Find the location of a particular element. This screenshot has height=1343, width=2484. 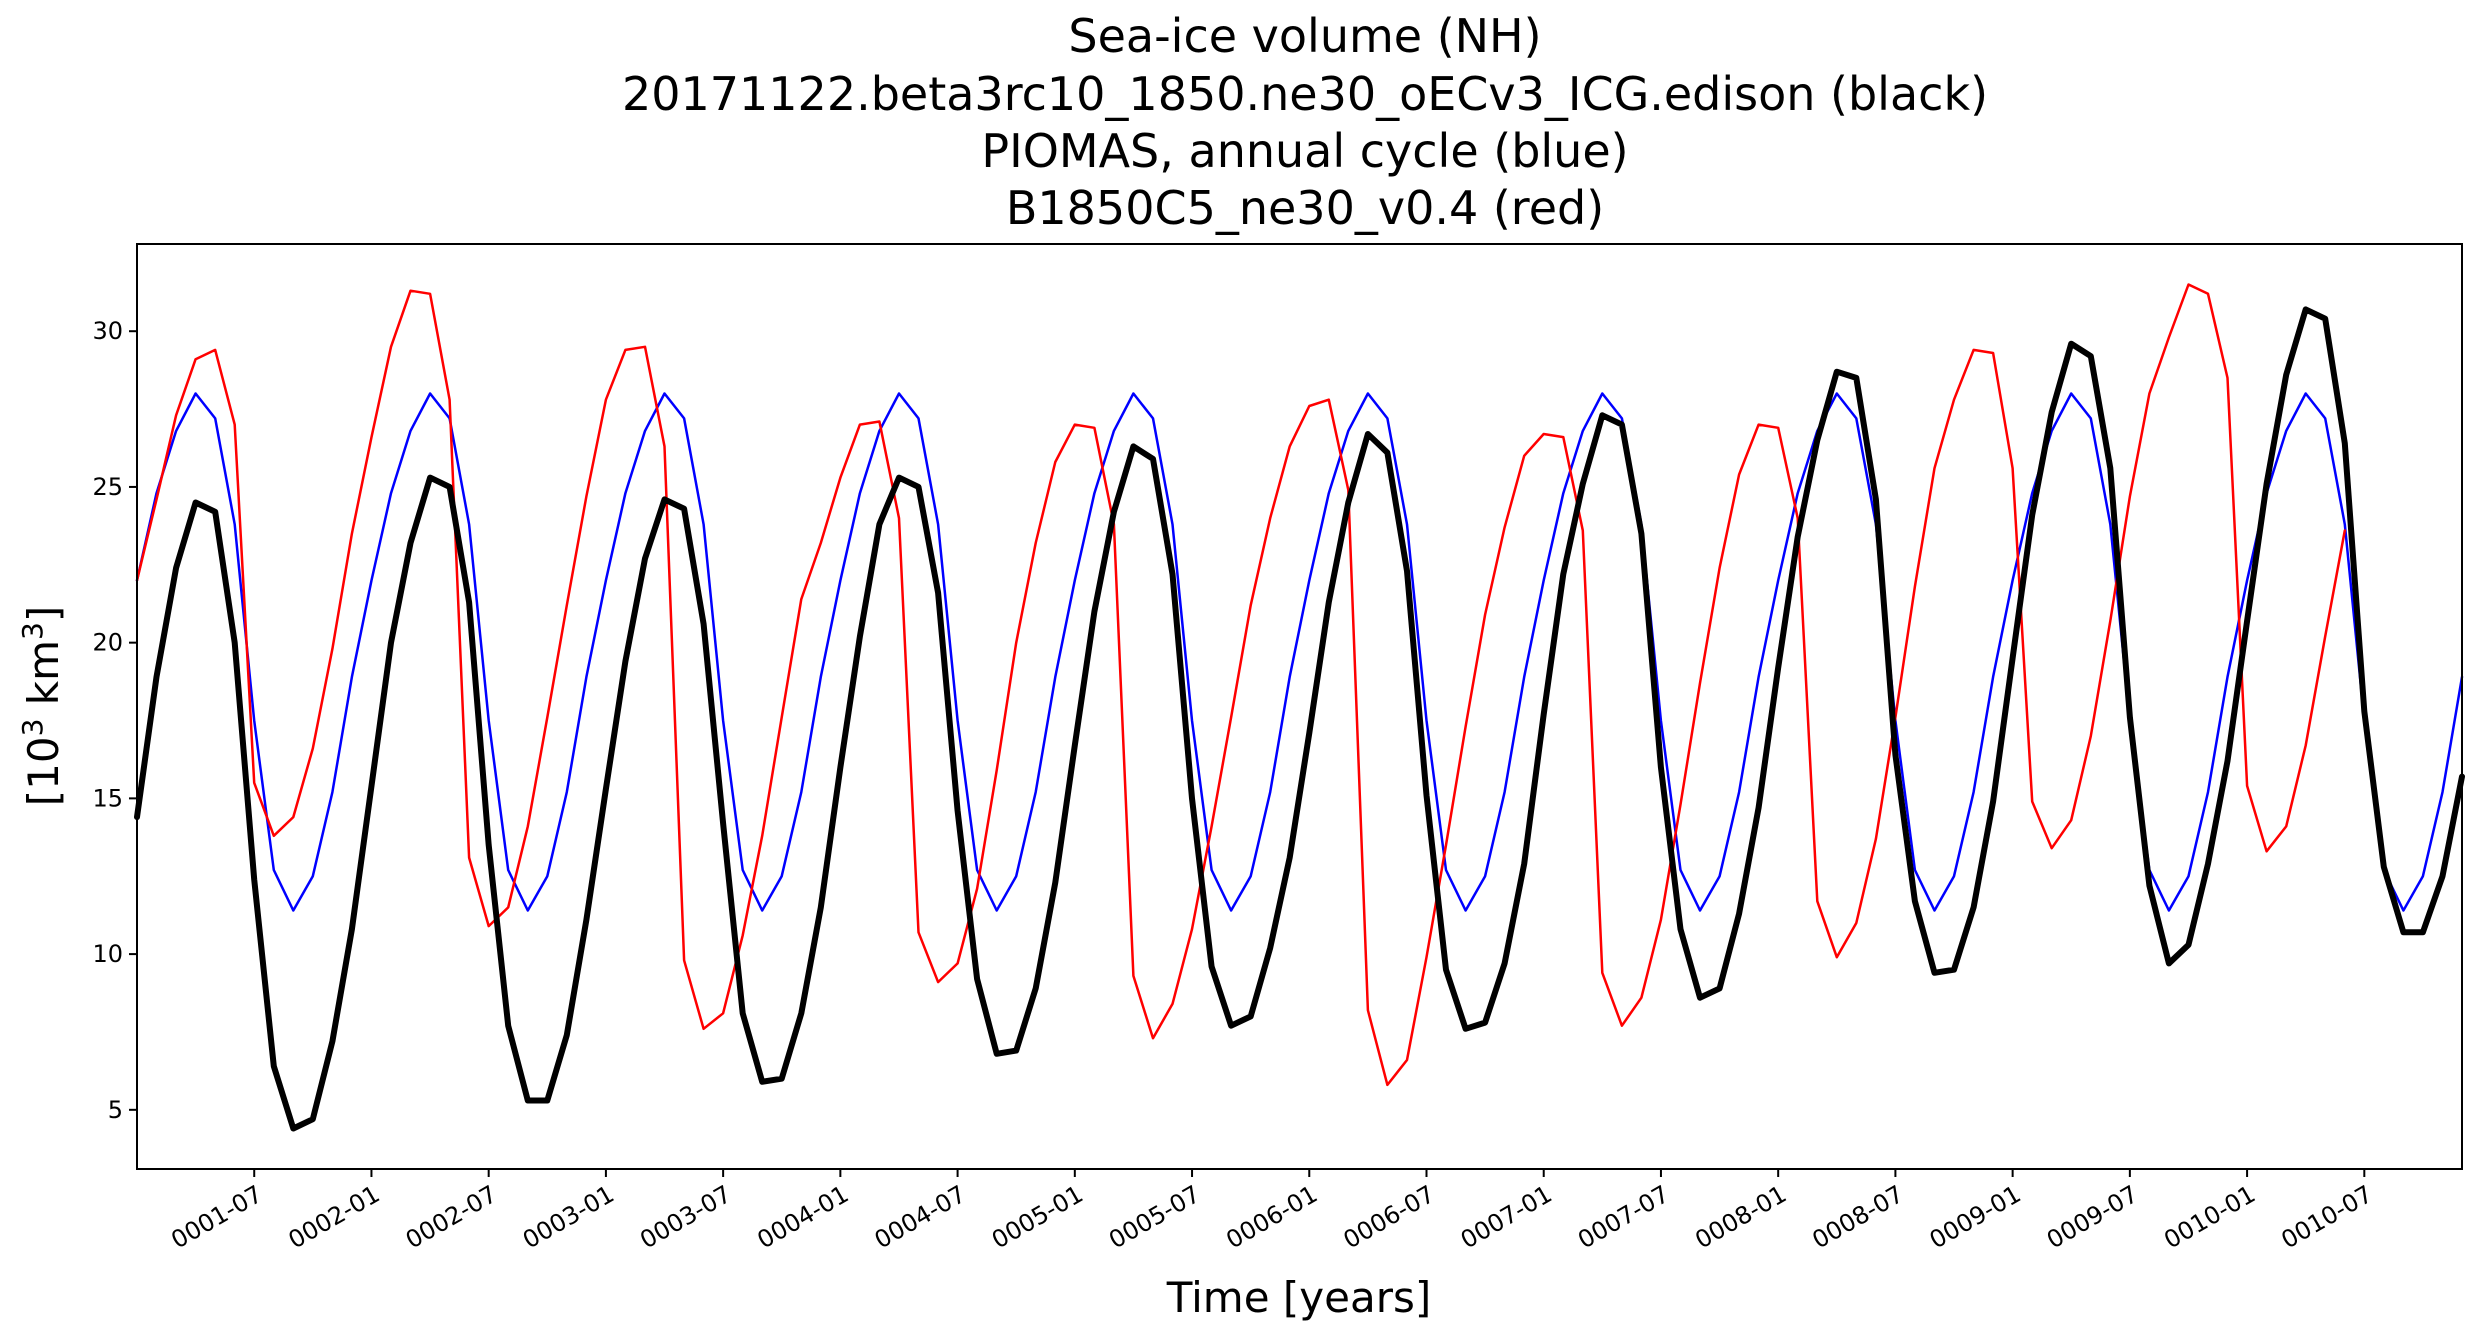

x-tick-label-0002-07: 0002-07 is located at coordinates (451, 1217).